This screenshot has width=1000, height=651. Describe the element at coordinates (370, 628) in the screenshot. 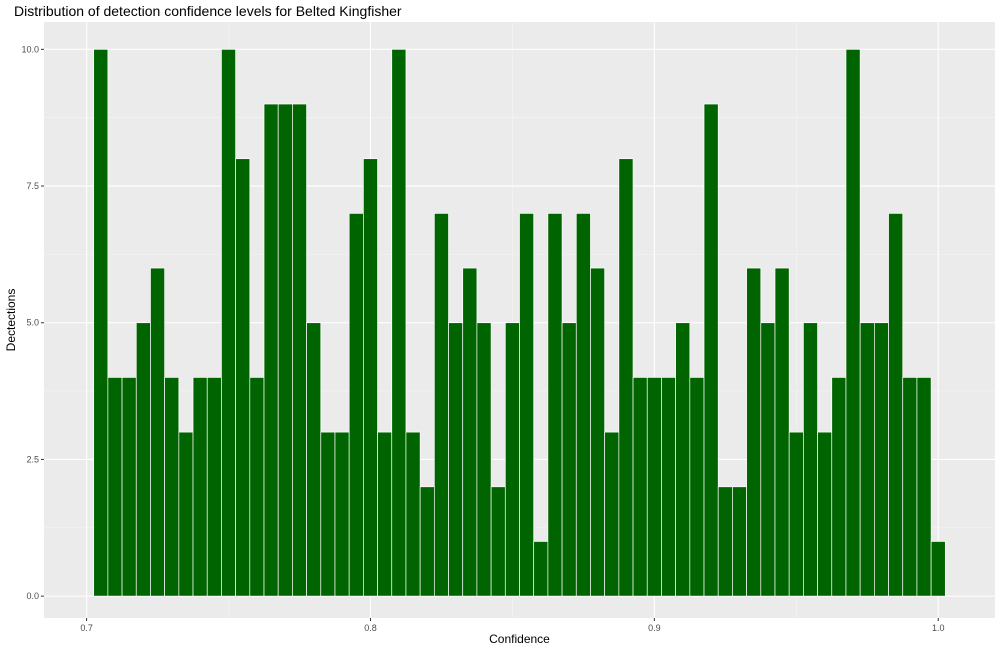

I see `x-tick-label: 0.8` at that location.